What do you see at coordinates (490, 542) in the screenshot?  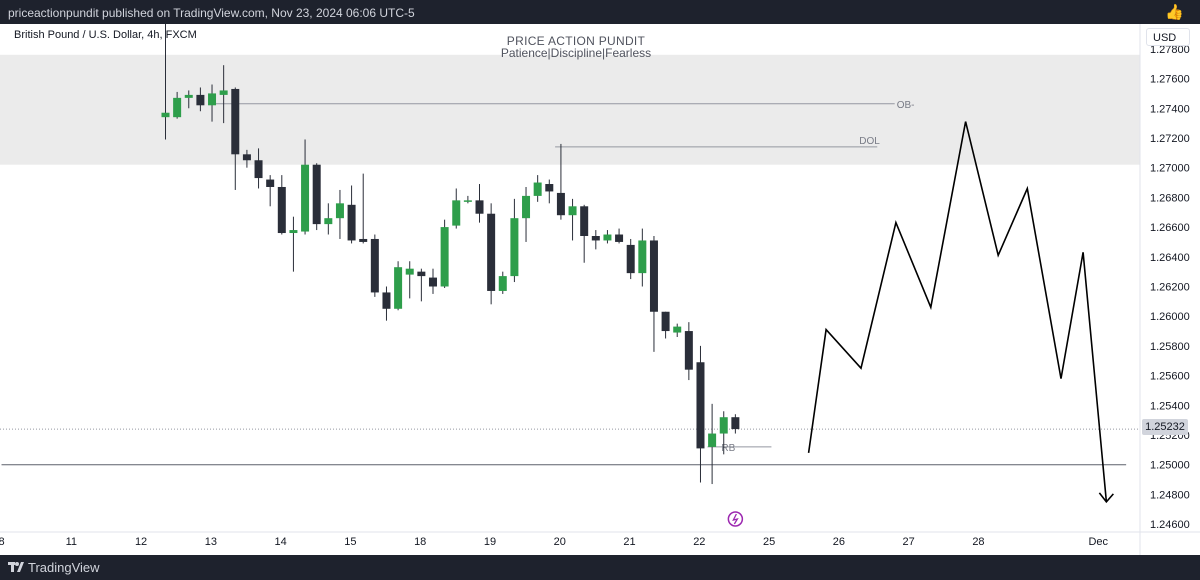 I see `x-tick-label: 19` at bounding box center [490, 542].